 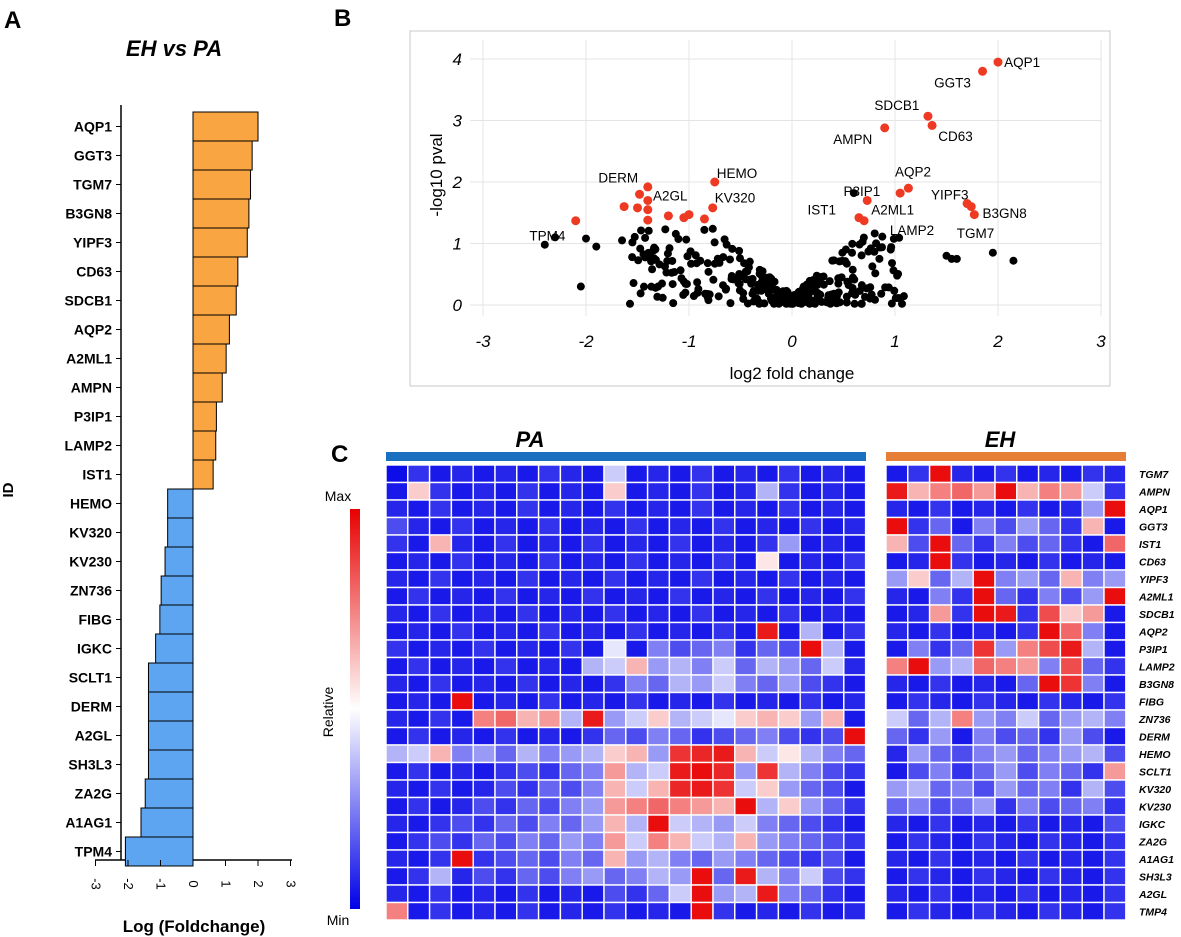 I want to click on bar-category-label: IST1, so click(x=97, y=475).